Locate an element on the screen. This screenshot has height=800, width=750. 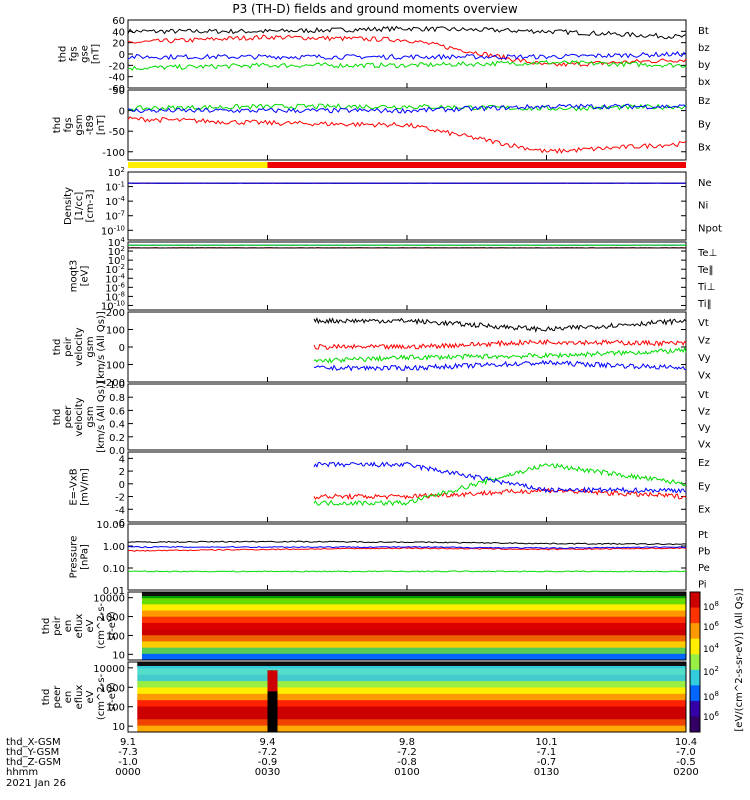
colorbar-frame is located at coordinates (695, 662).